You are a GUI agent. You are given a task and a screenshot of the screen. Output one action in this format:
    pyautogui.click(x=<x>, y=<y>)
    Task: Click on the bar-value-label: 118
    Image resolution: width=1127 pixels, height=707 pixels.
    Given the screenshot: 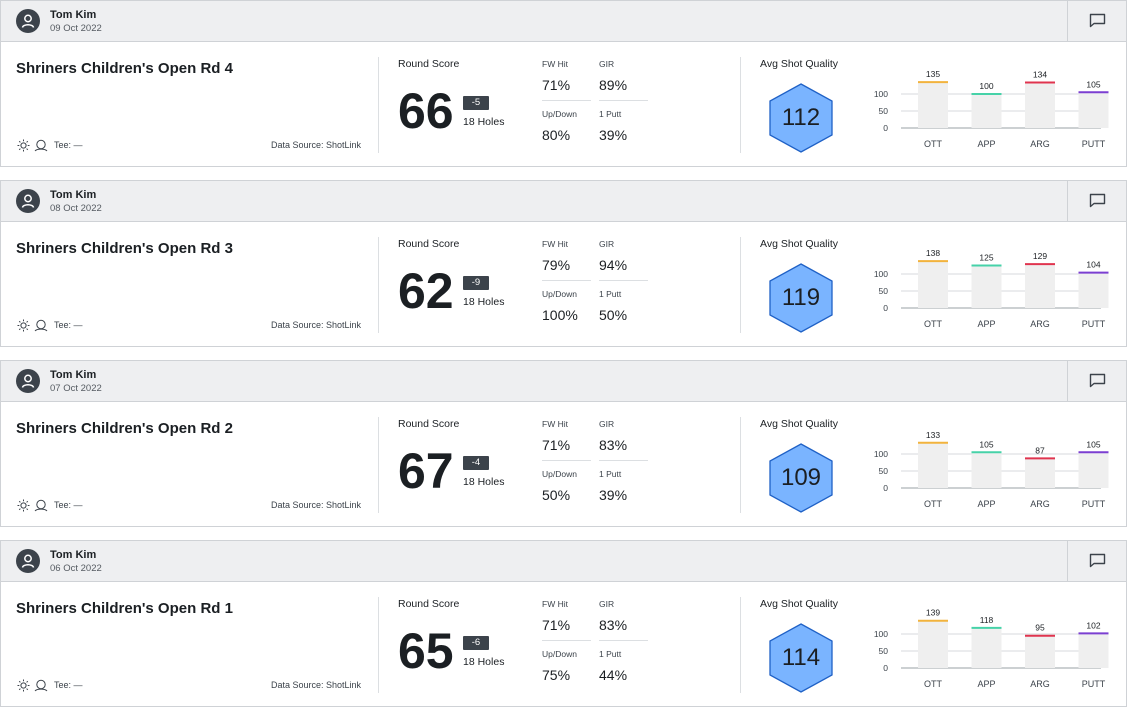 What is the action you would take?
    pyautogui.click(x=987, y=620)
    